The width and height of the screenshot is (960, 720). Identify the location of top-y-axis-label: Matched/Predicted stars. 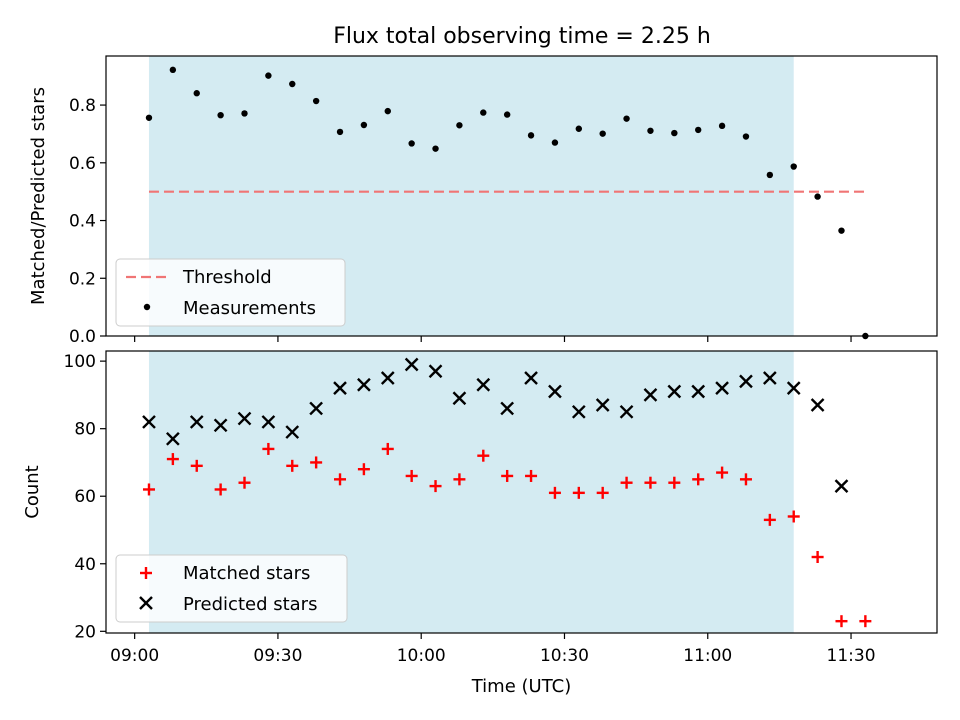
(38, 196).